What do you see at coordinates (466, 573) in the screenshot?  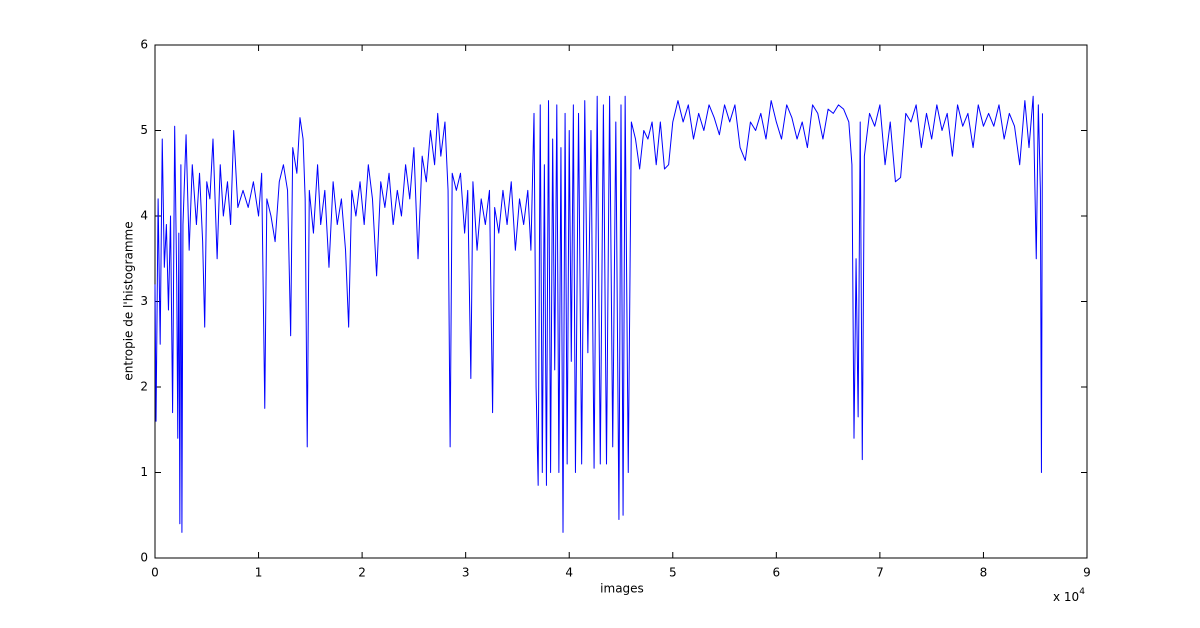 I see `x-tick-label: 3` at bounding box center [466, 573].